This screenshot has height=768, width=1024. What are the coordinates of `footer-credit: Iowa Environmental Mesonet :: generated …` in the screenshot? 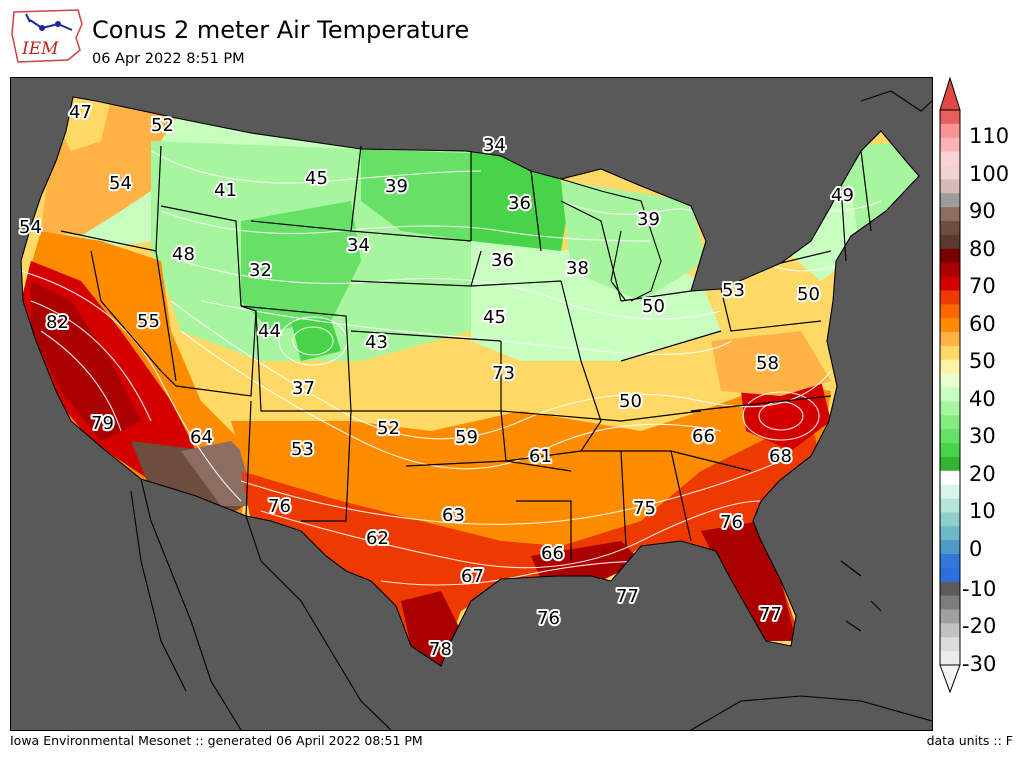 It's located at (216, 740).